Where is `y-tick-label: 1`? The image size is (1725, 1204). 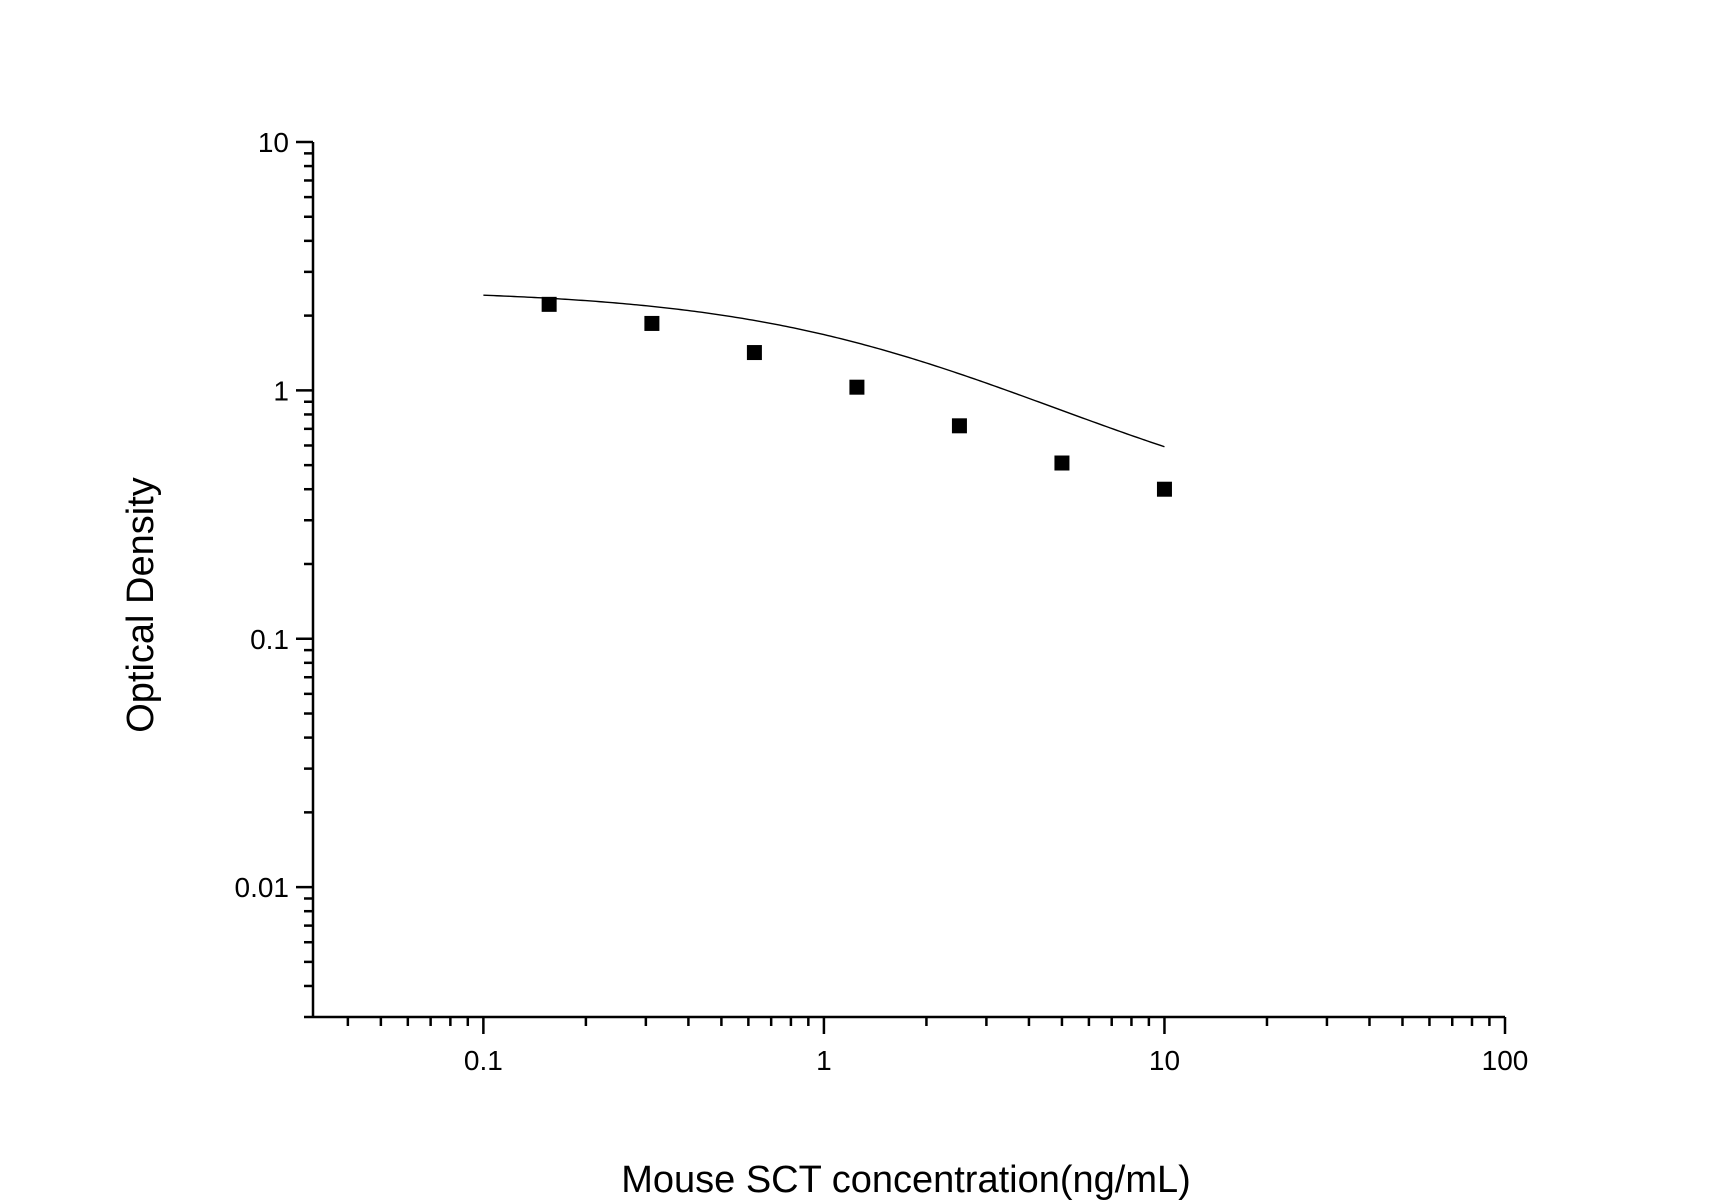
y-tick-label: 1 is located at coordinates (281, 390).